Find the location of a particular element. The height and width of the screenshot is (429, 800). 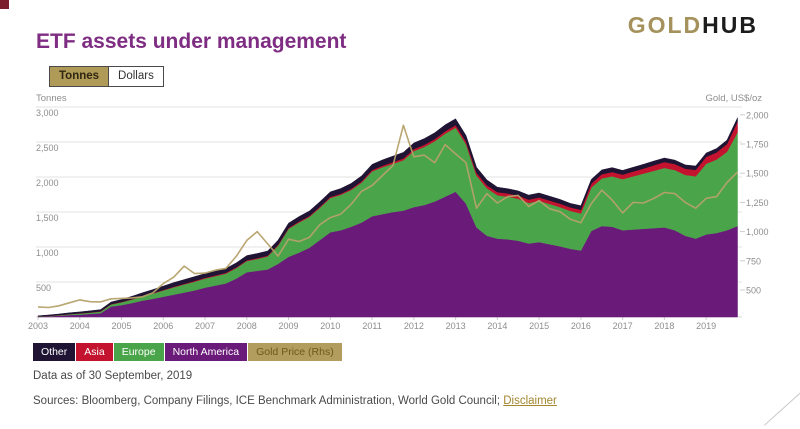

x-axis-tick-label: 2014 is located at coordinates (497, 326).